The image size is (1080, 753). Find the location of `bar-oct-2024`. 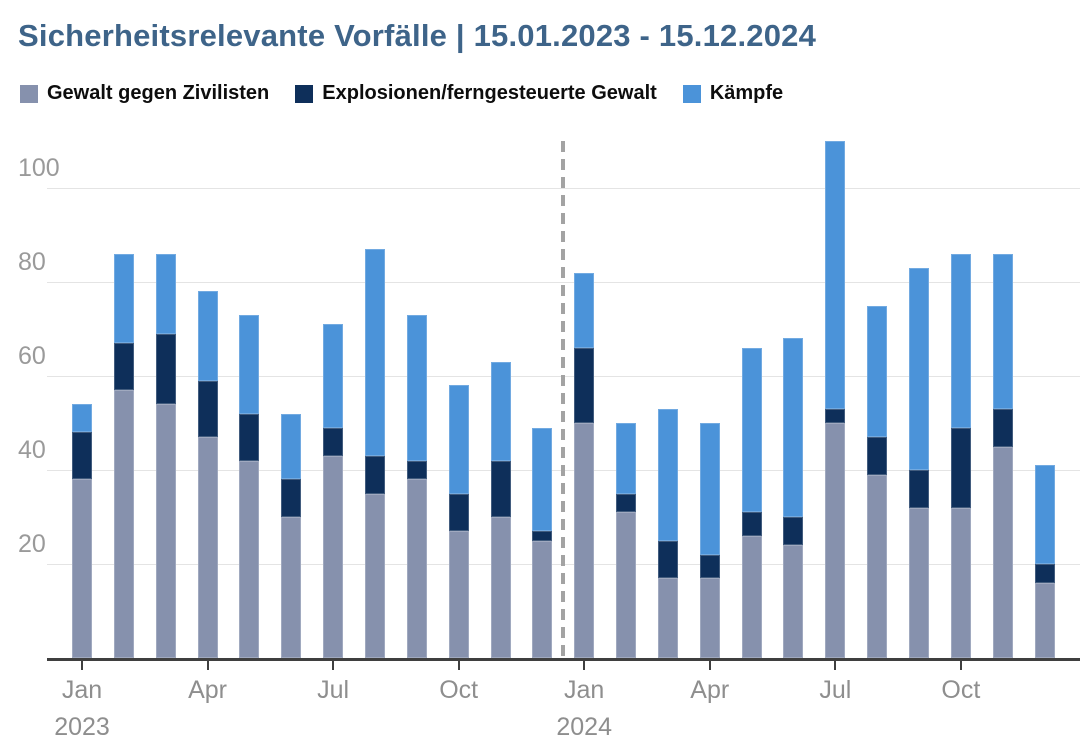

bar-oct-2024 is located at coordinates (960, 455).